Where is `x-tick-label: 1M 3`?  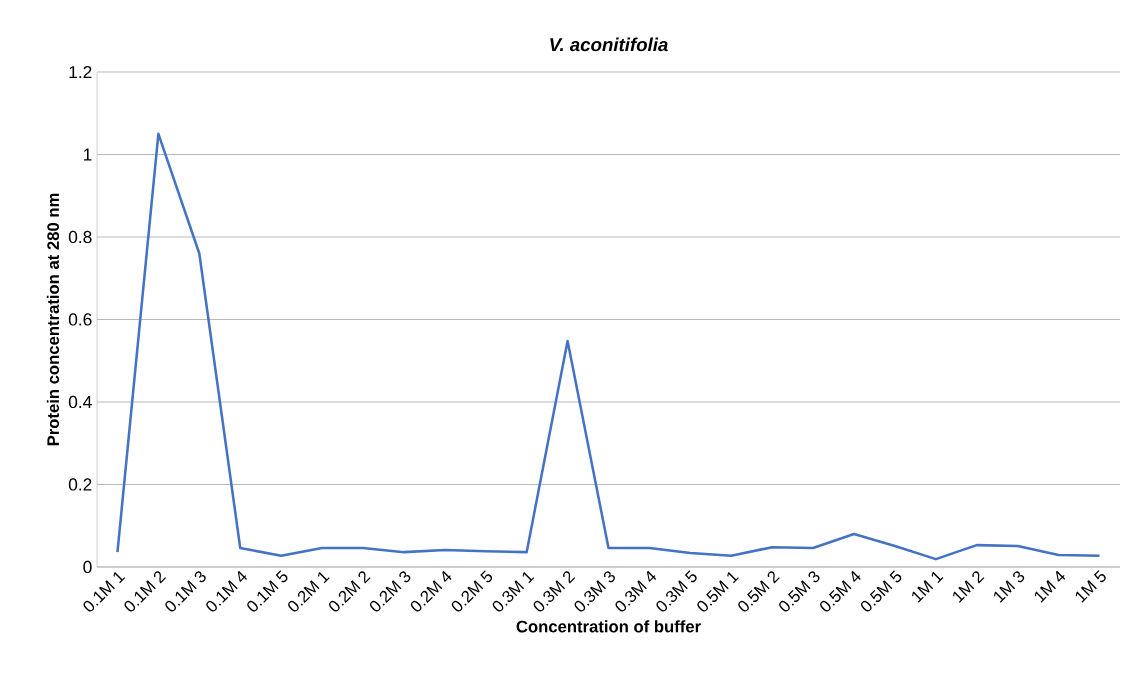
x-tick-label: 1M 3 is located at coordinates (1009, 587).